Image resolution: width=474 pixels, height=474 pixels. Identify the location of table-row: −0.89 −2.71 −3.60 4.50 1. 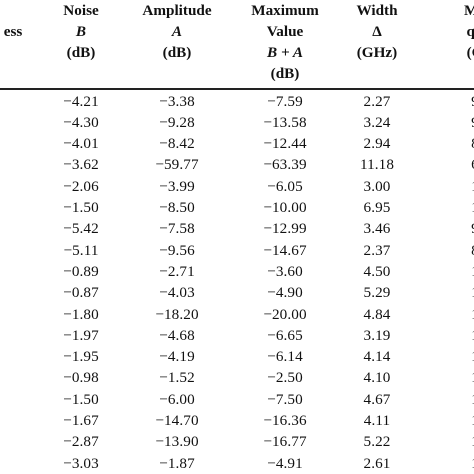
(237, 271).